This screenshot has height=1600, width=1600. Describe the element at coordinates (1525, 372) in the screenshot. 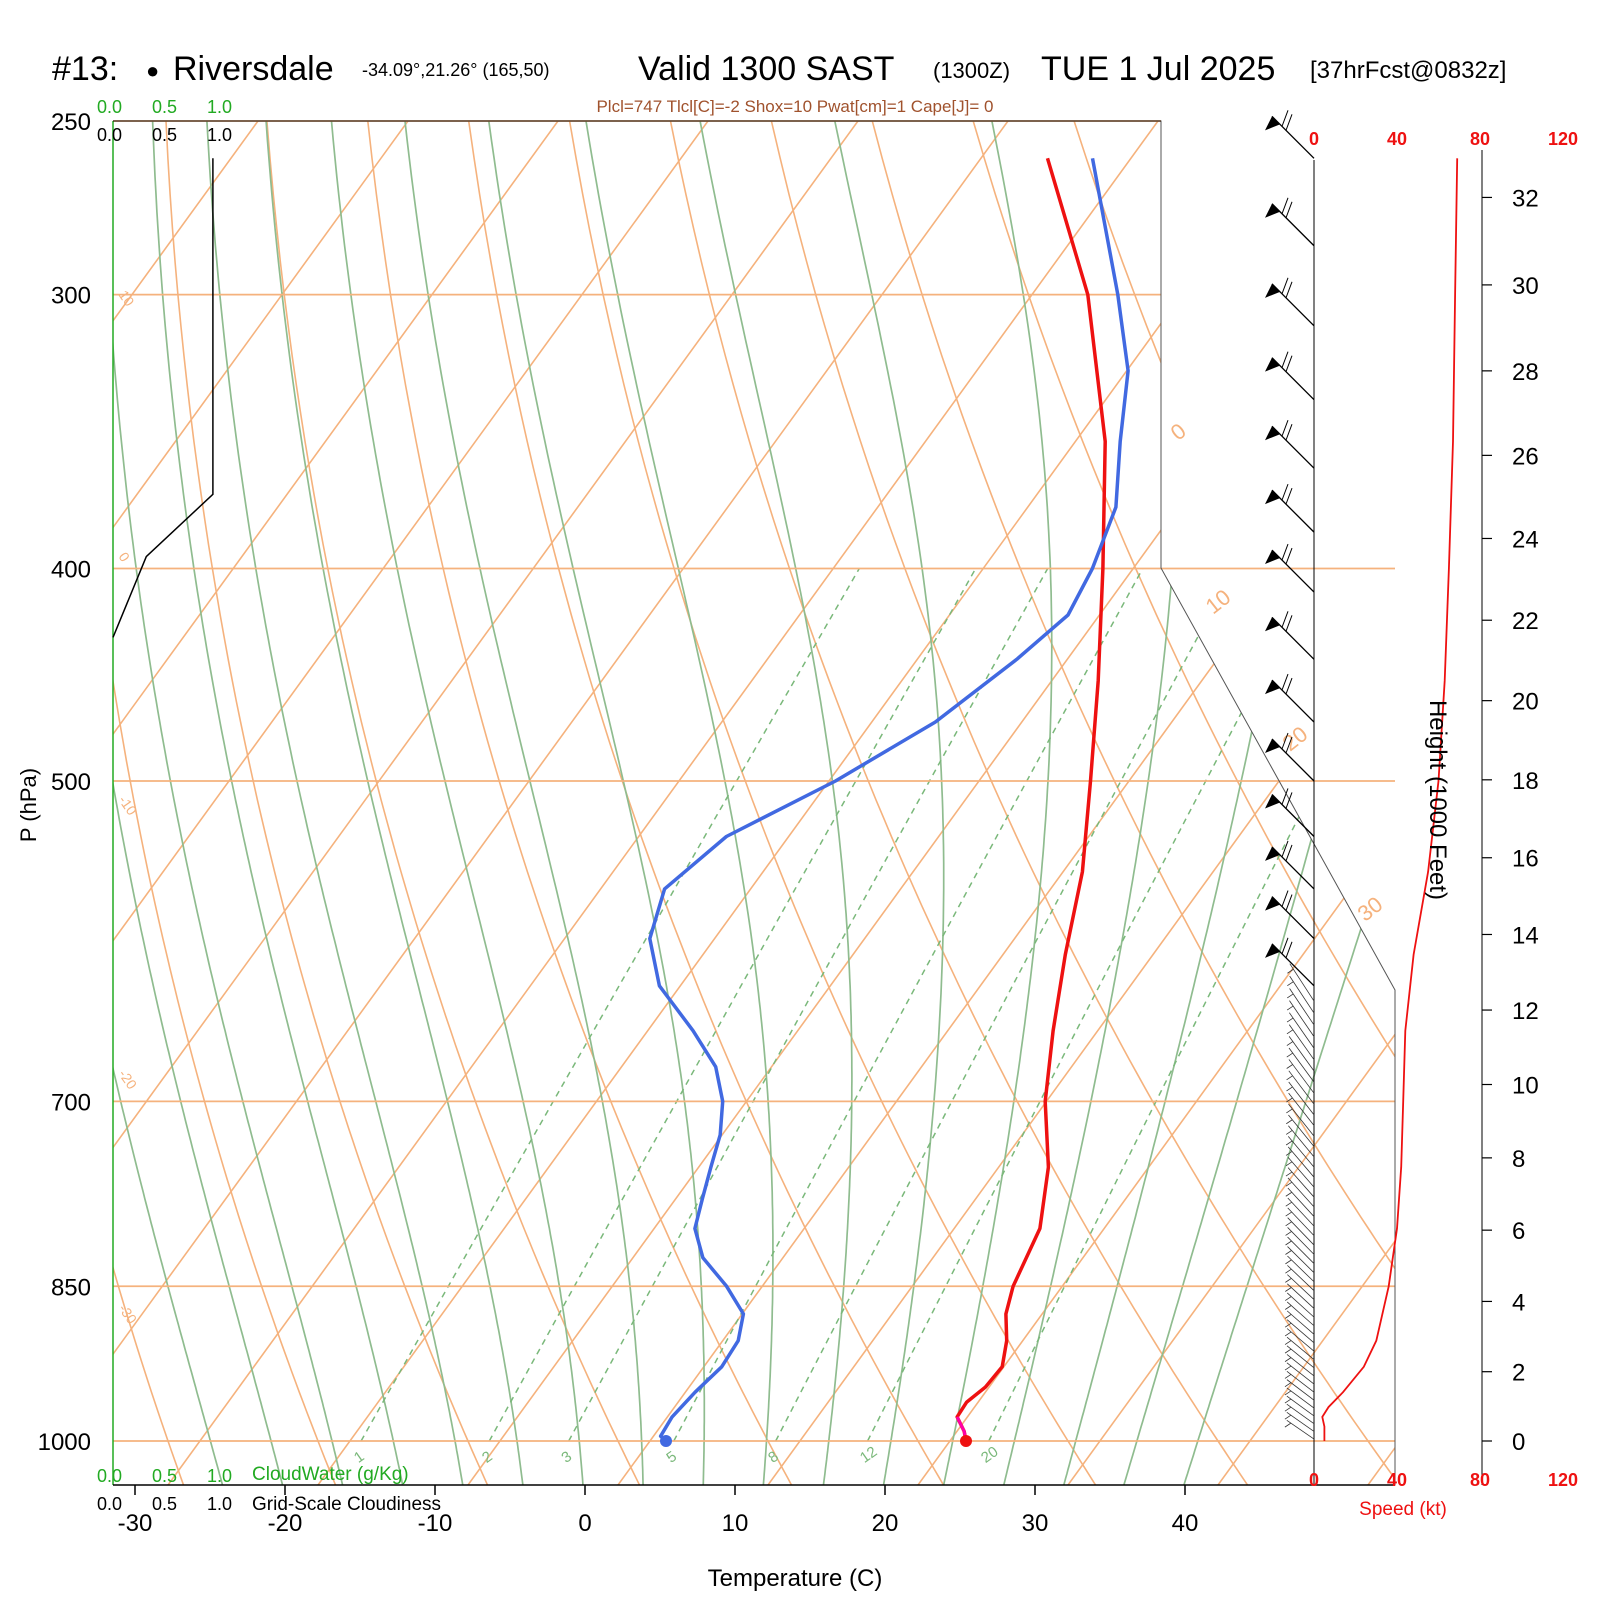

I see `height-tick-label: 28` at that location.